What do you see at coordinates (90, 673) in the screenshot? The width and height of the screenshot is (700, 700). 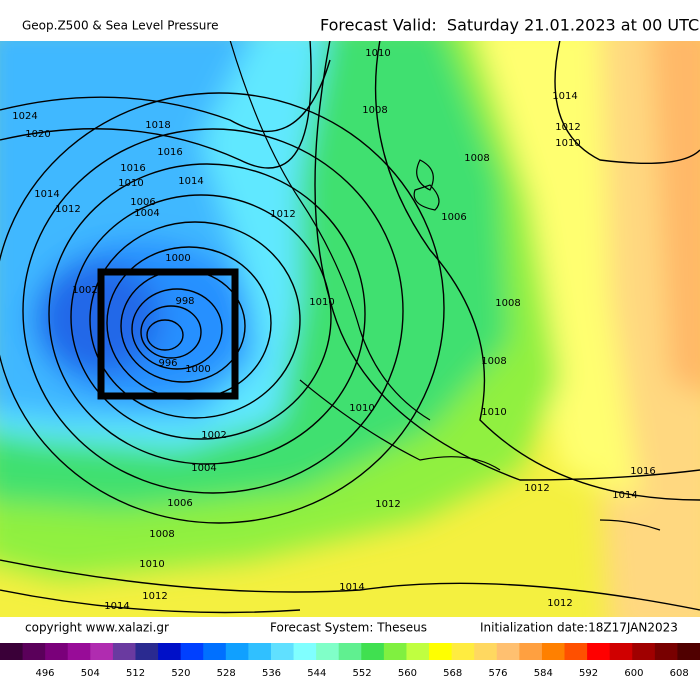 I see `colorbar-label: 504` at bounding box center [90, 673].